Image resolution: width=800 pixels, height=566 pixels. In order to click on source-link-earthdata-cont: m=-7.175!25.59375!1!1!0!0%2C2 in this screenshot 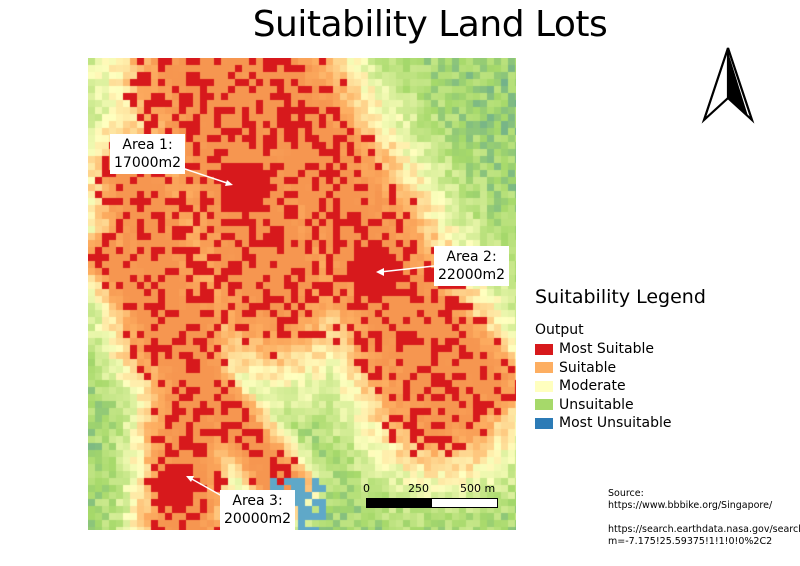, I will do `click(690, 541)`.